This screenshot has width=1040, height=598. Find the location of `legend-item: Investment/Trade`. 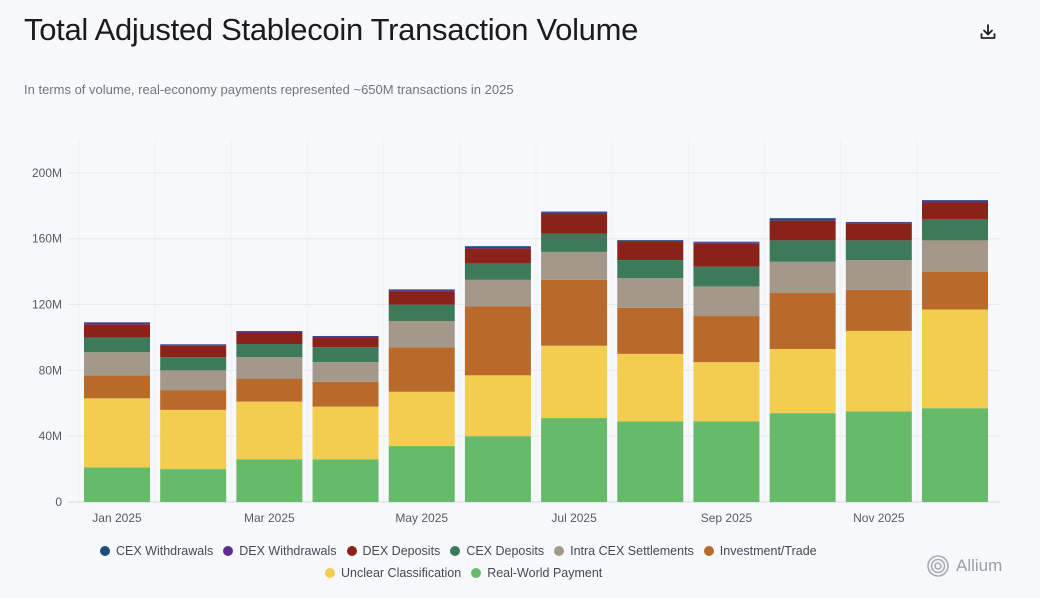

legend-item: Investment/Trade is located at coordinates (760, 551).